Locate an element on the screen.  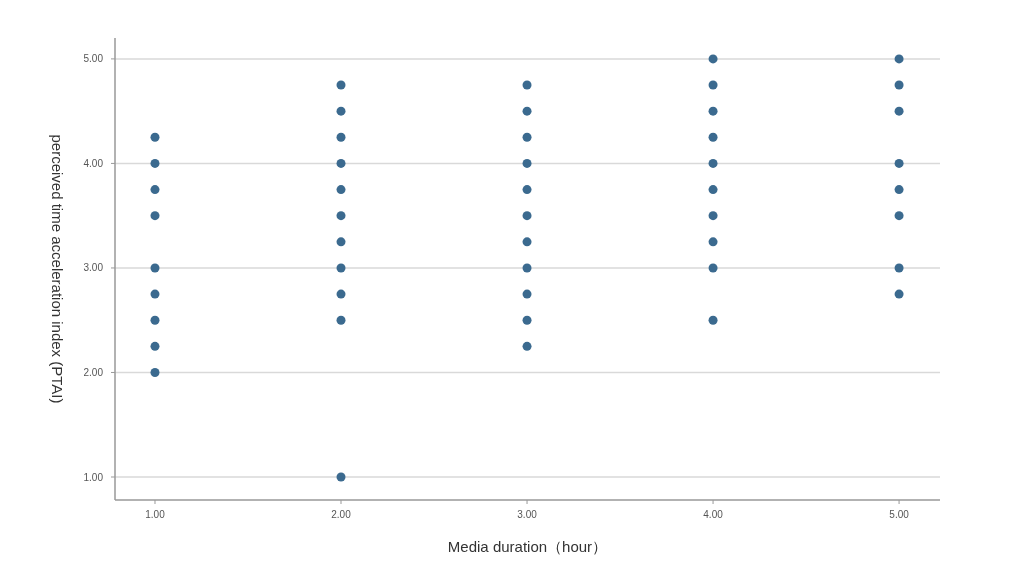
y-tick-label: 4.00 is located at coordinates (93, 163).